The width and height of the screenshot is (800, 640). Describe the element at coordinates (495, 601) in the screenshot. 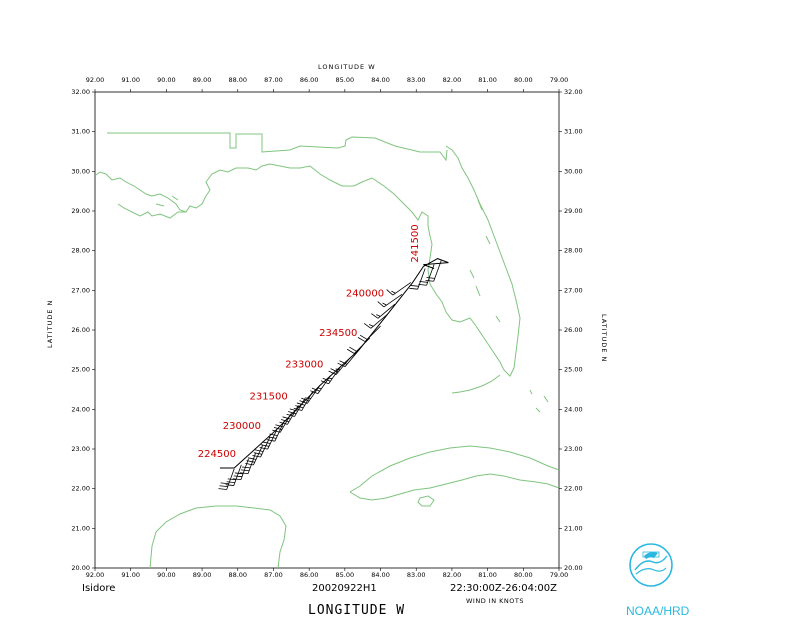

I see `wind-units-note: WIND IN KNOTS` at that location.